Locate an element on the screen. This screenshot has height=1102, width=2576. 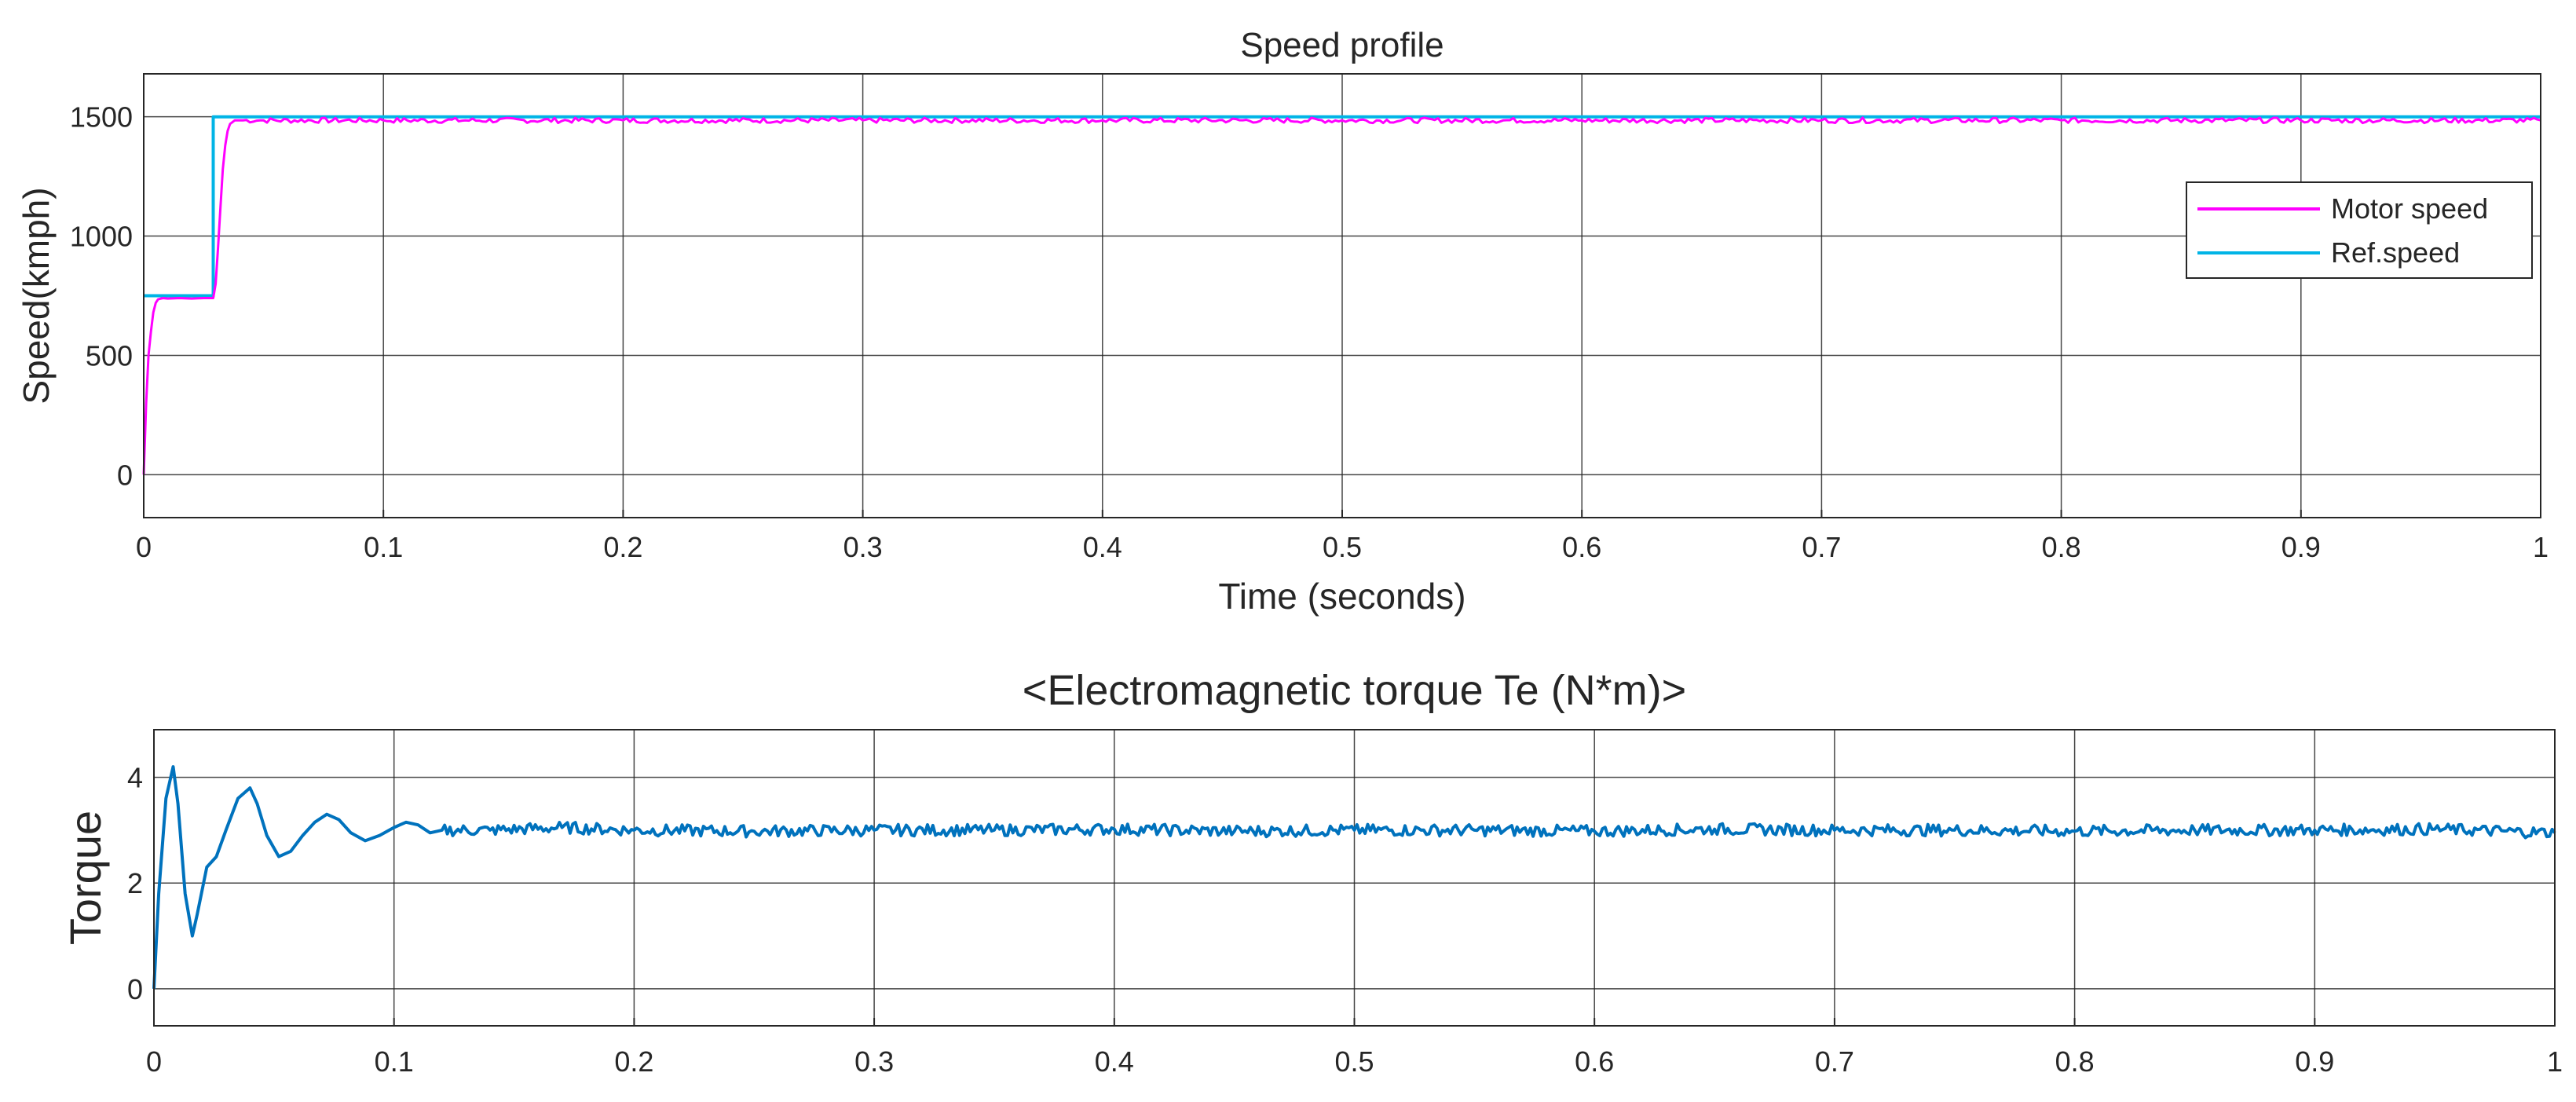
y-tick-label: 2 is located at coordinates (135, 883).